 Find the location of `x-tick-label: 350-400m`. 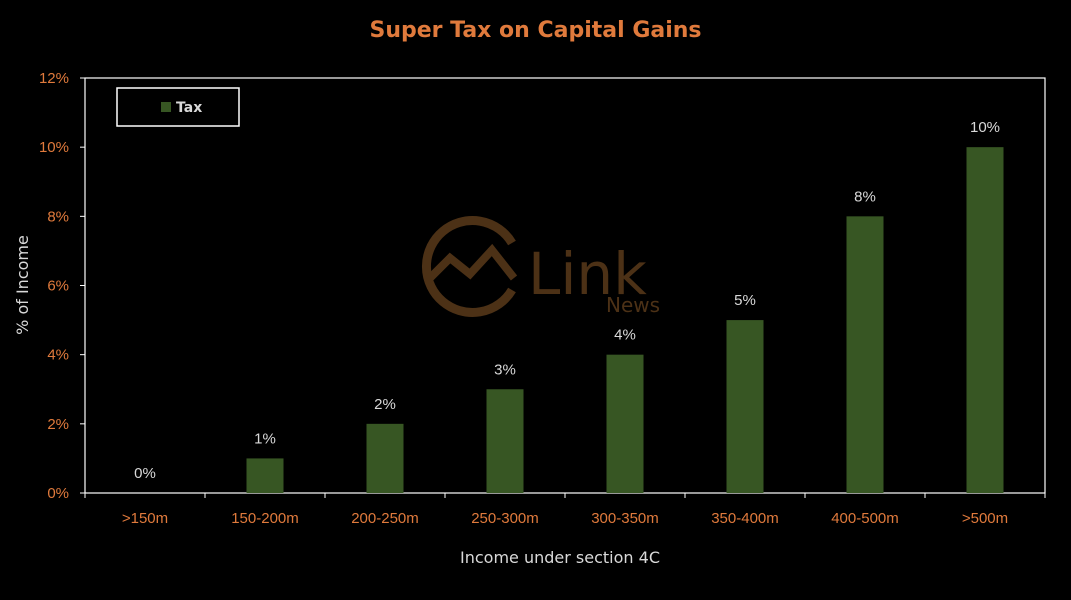

x-tick-label: 350-400m is located at coordinates (745, 518).